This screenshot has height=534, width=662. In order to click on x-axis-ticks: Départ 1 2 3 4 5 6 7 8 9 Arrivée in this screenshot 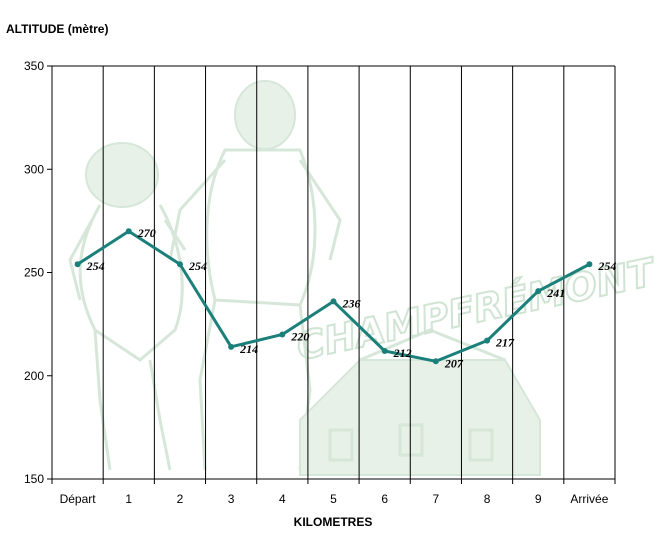, I will do `click(333, 492)`.